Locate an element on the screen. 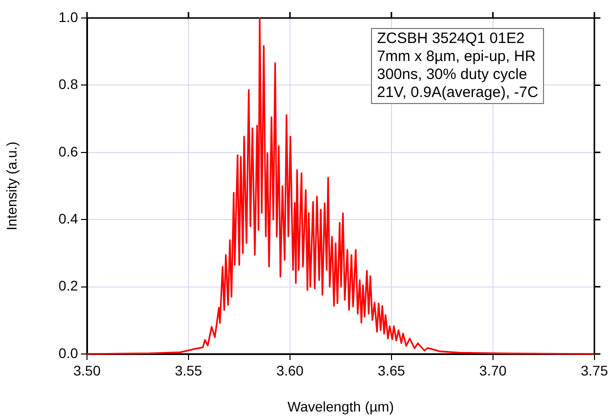 This screenshot has width=611, height=418. x-tick-label: 3.50 is located at coordinates (87, 370).